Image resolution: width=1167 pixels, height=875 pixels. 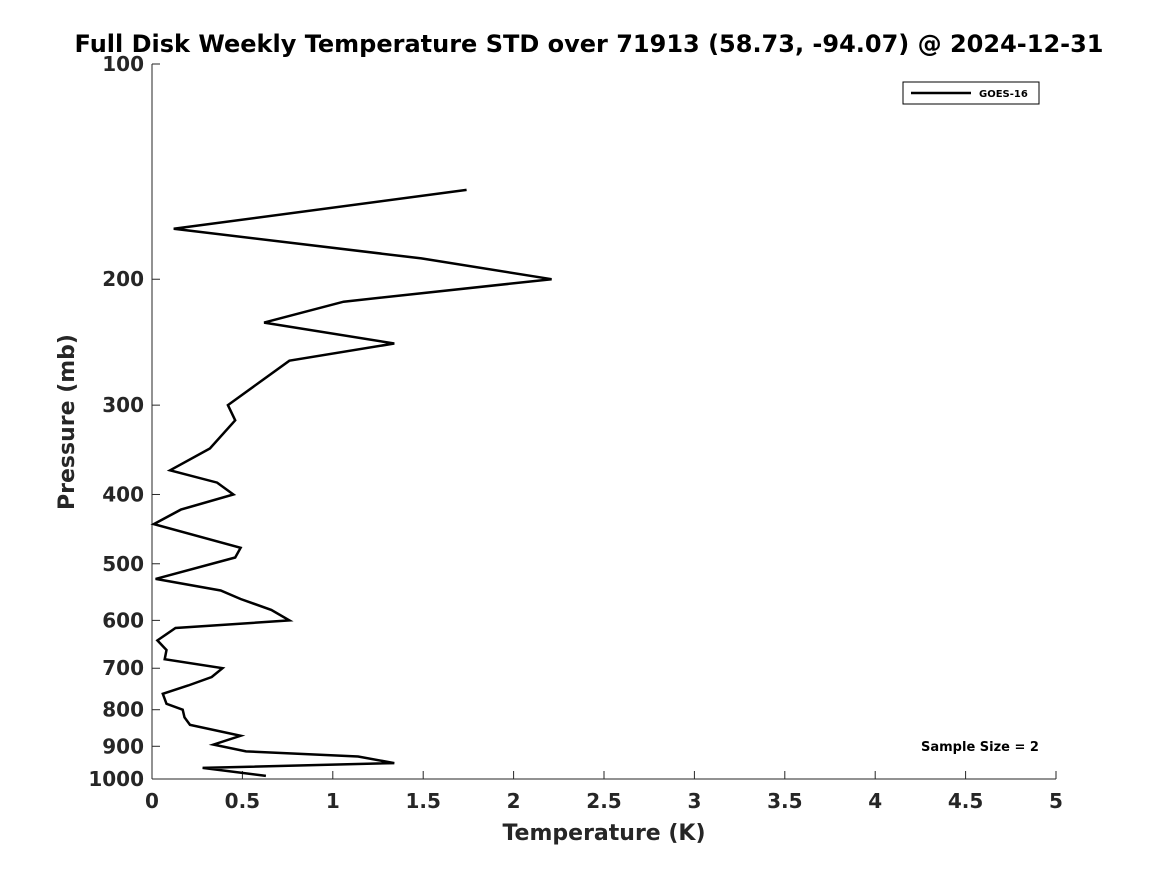 What do you see at coordinates (123, 620) in the screenshot?
I see `y-tick-label: 600` at bounding box center [123, 620].